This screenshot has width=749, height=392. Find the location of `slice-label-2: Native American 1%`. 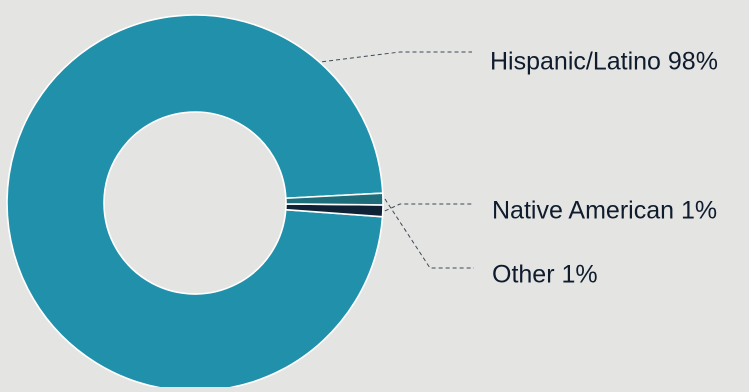

slice-label-2: Native American 1% is located at coordinates (604, 211).